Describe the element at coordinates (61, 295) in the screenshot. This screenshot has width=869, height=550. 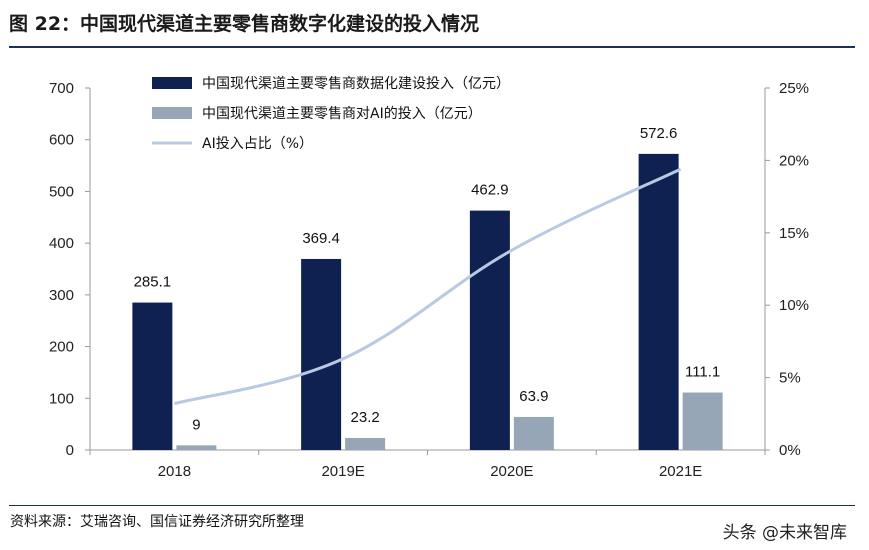
I see `y-left-tick-label: 300` at that location.